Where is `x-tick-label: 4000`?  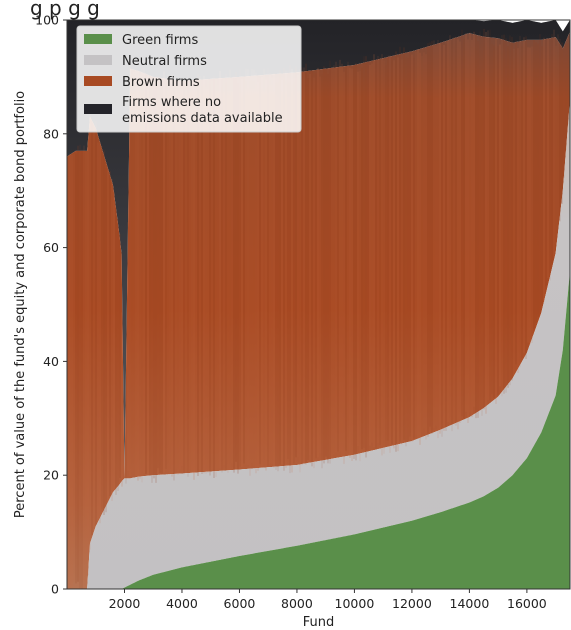 x-tick-label: 4000 is located at coordinates (182, 603).